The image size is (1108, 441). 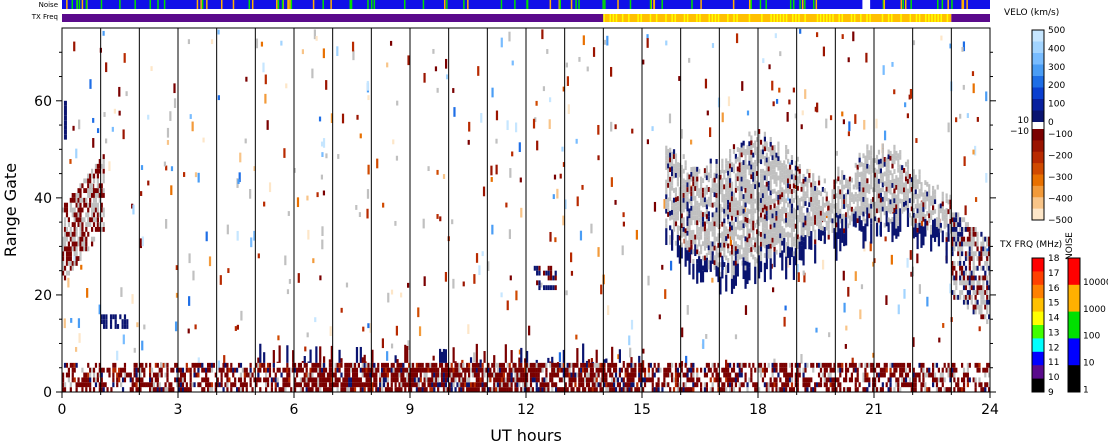 What do you see at coordinates (313, 4) in the screenshot?
I see `noise-strip-tick` at bounding box center [313, 4].